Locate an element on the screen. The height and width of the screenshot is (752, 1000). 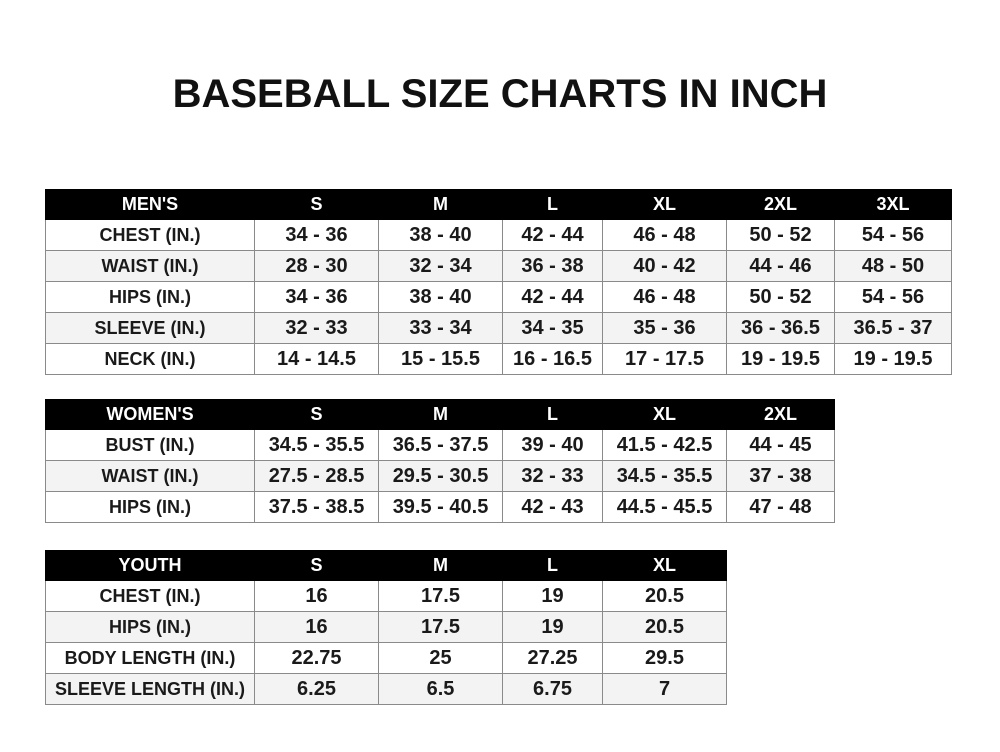
measurement-cell: 39.5 - 40.5 is located at coordinates (440, 507).